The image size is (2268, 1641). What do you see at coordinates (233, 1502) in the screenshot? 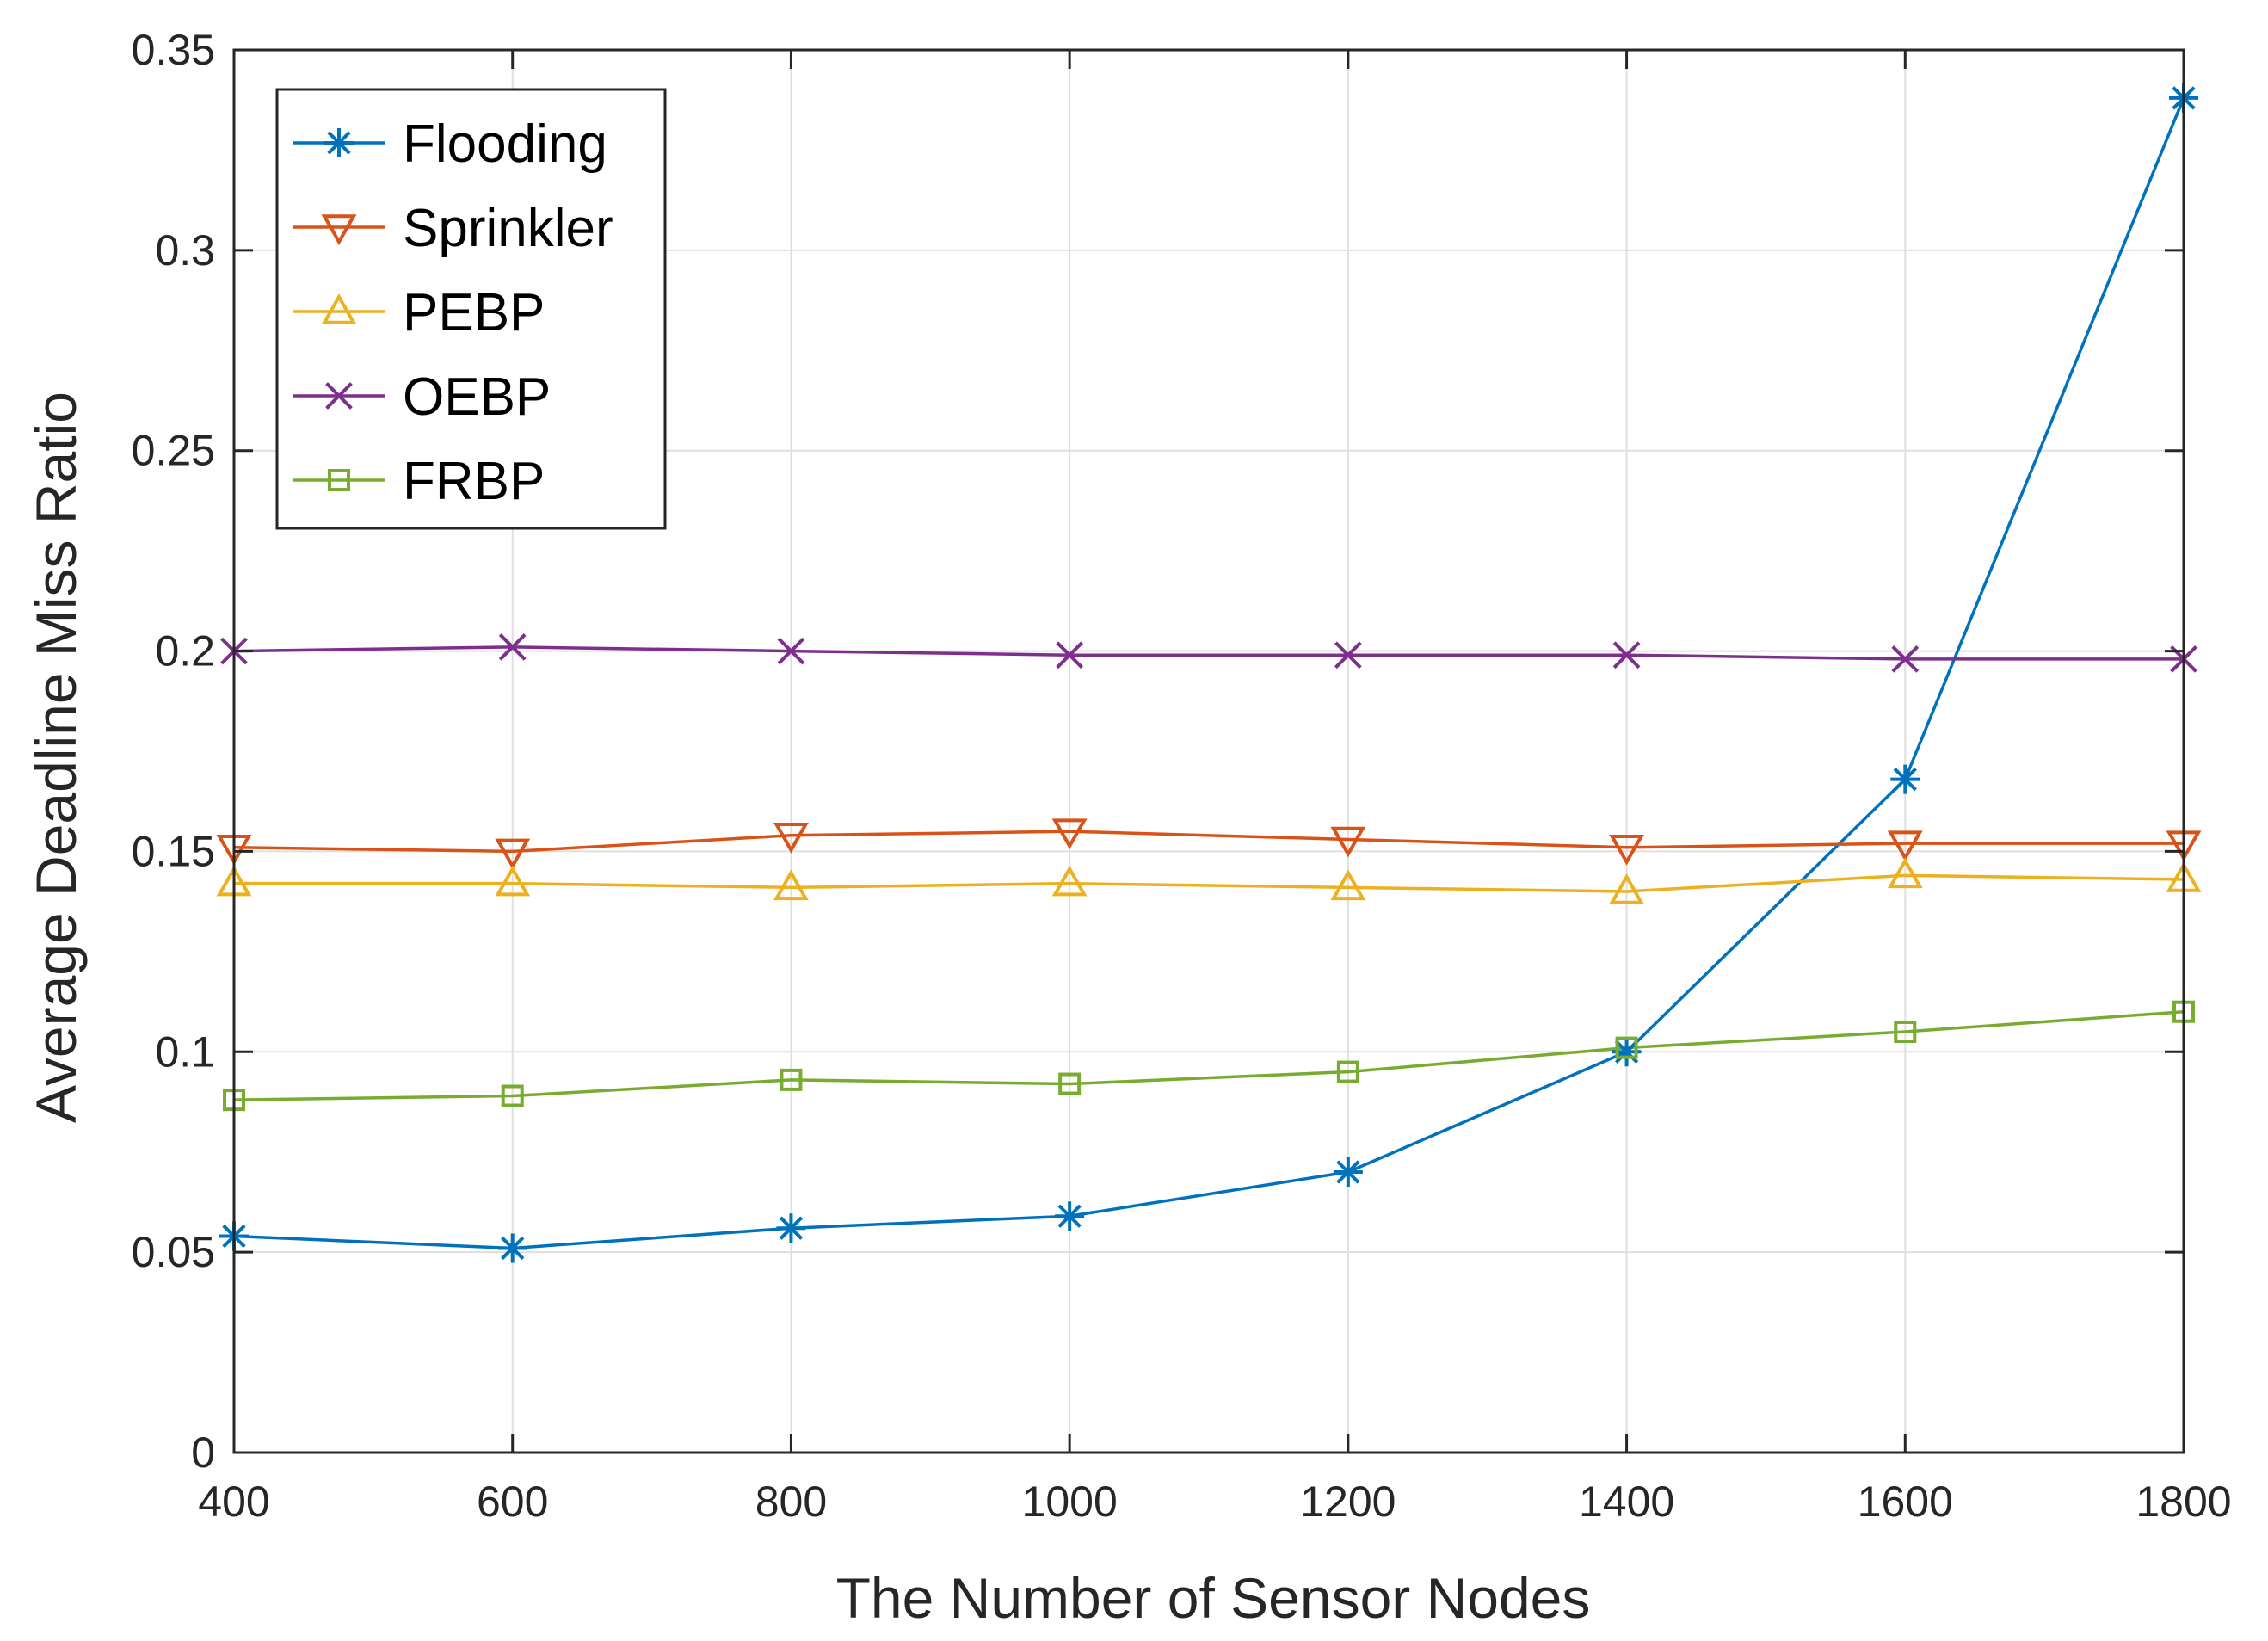
I see `x-tick-label: 400` at bounding box center [233, 1502].